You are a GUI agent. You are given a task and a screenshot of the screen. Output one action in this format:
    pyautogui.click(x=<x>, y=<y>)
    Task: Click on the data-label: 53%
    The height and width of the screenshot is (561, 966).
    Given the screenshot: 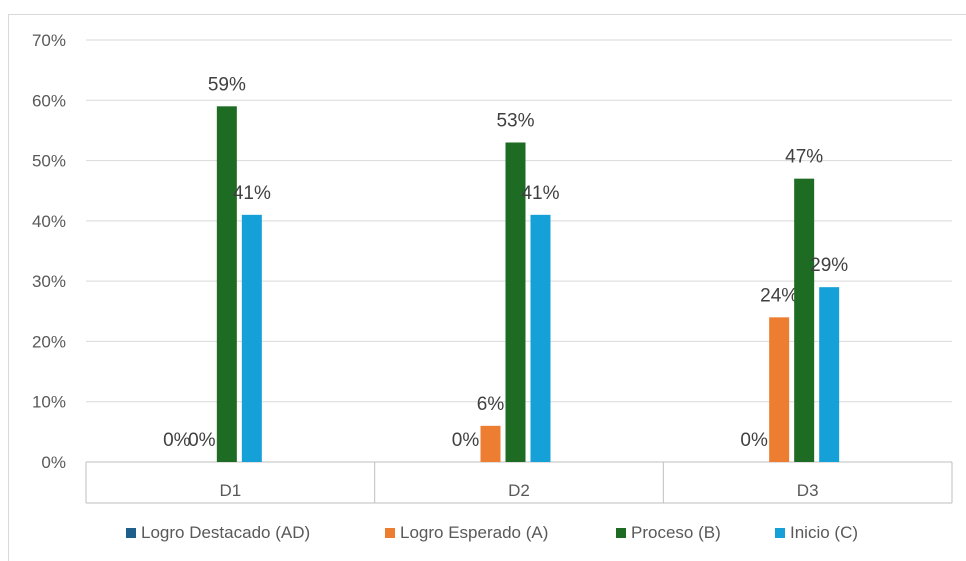 What is the action you would take?
    pyautogui.click(x=515, y=120)
    